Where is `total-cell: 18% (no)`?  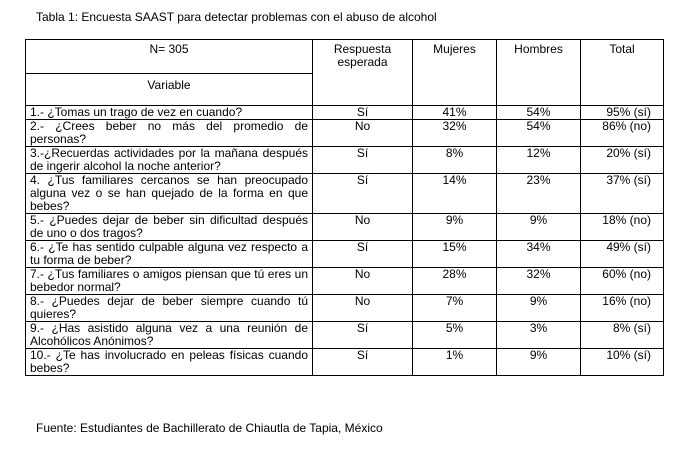
total-cell: 18% (no) is located at coordinates (622, 227).